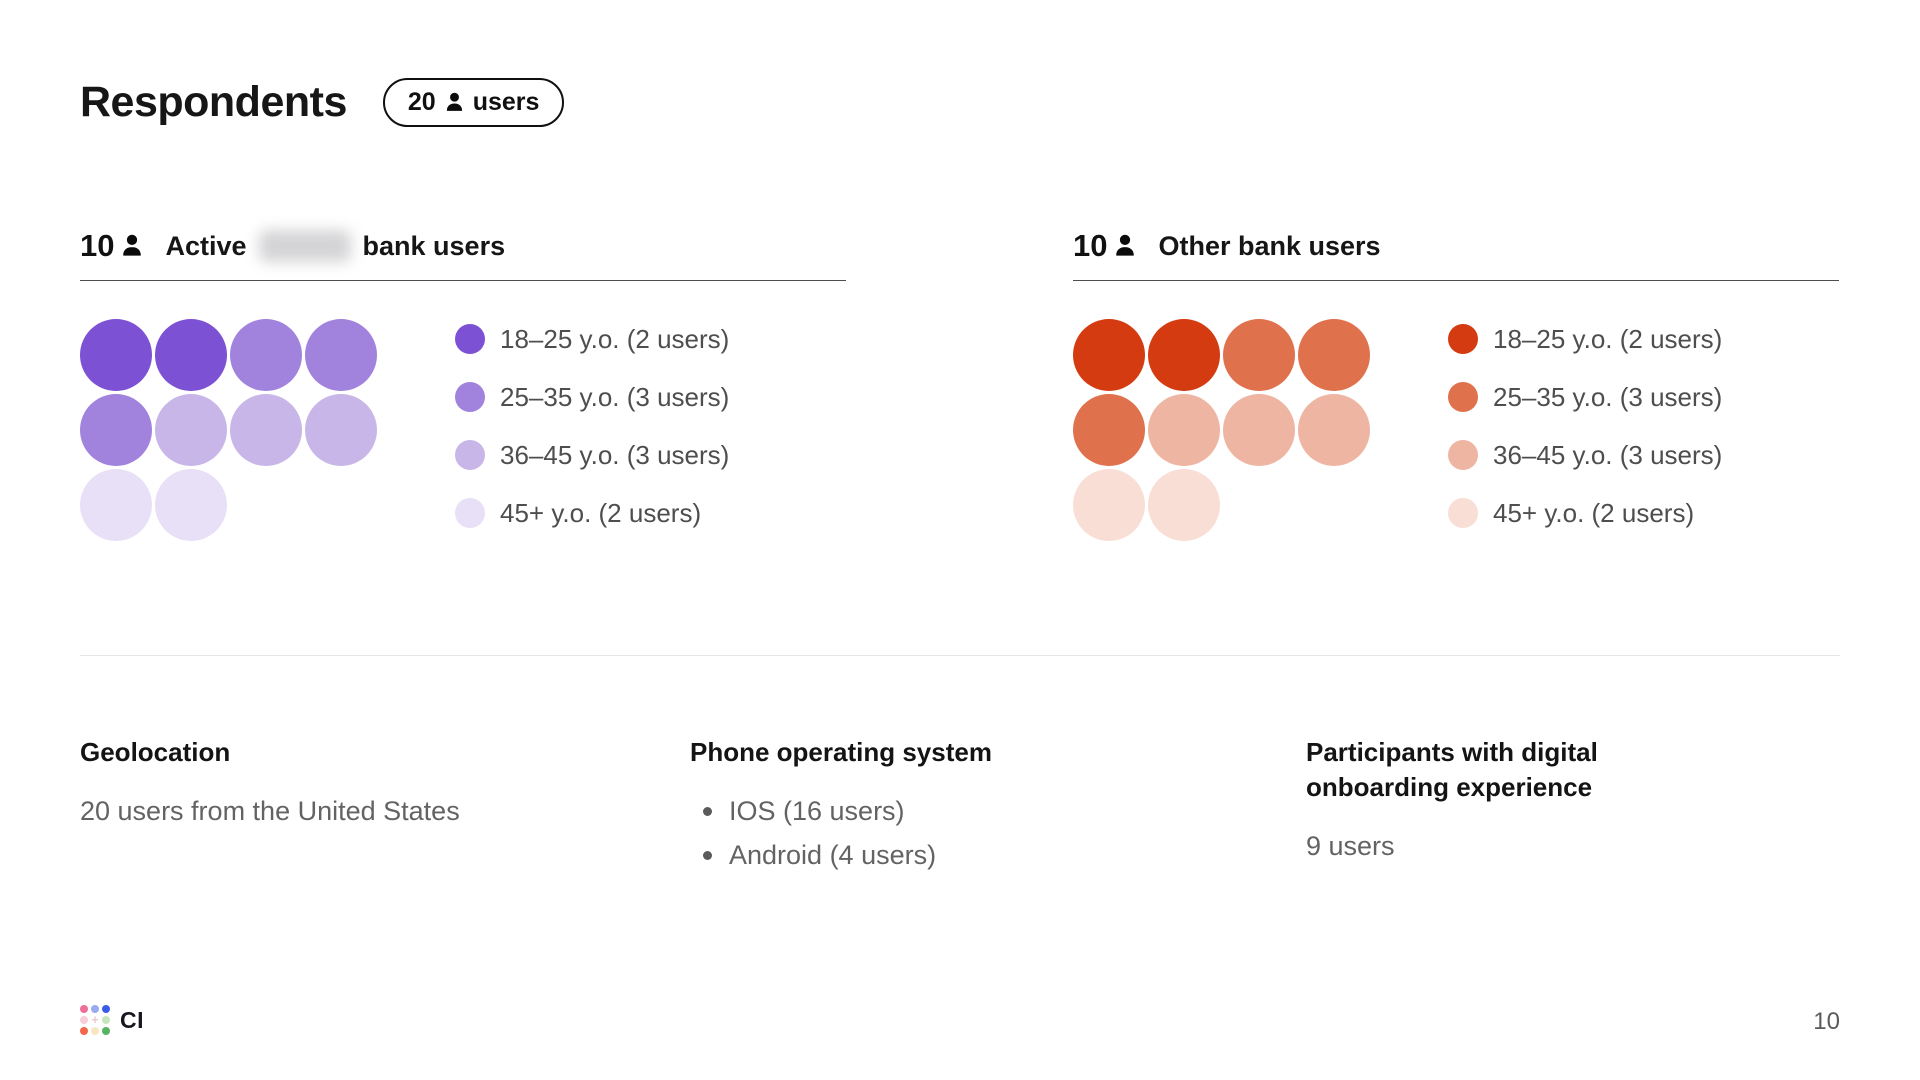 This screenshot has width=1920, height=1080. I want to click on os-list-item: Android (4 users), so click(970, 855).